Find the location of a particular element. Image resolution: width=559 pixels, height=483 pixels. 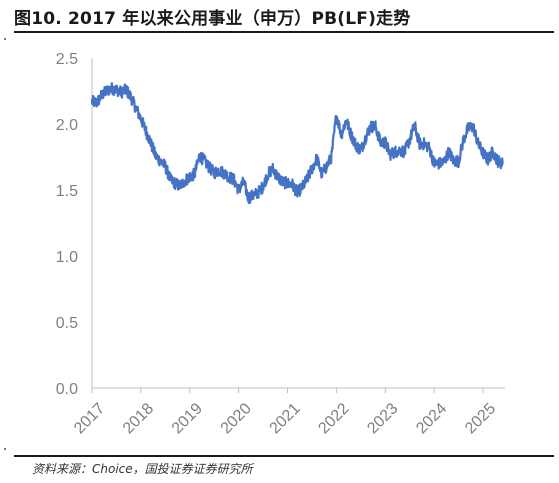

x-axis-ticks is located at coordinates (287, 390).